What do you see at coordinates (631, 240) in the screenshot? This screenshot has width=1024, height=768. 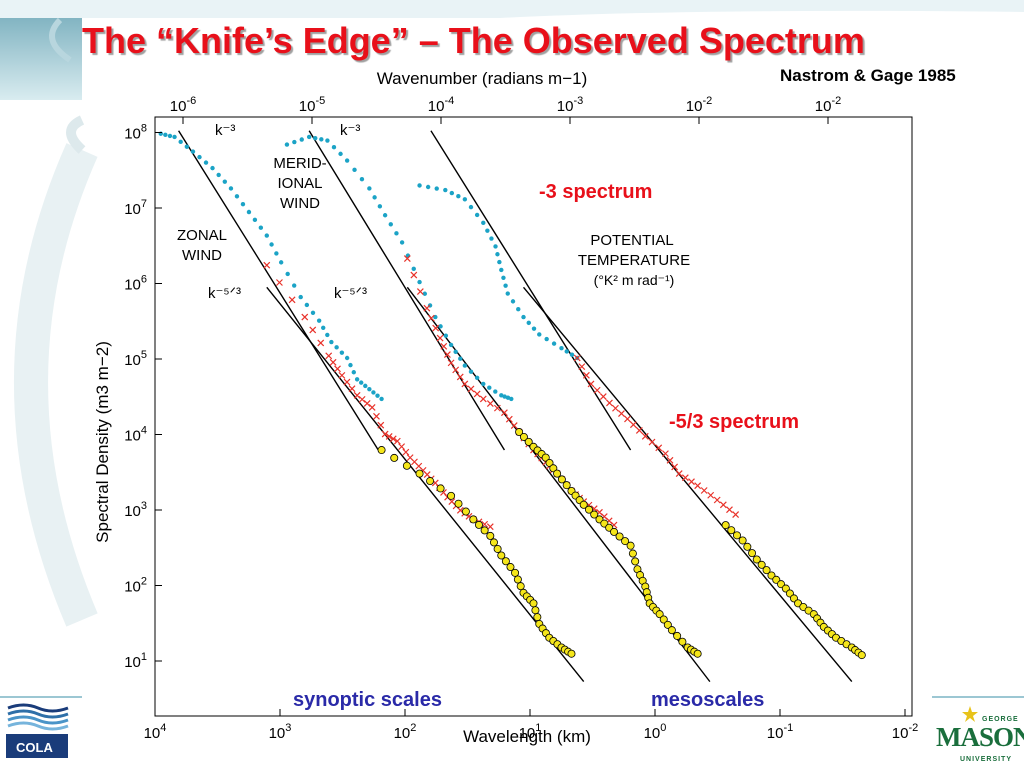 I see `potential-label-1: POTENTIAL` at bounding box center [631, 240].